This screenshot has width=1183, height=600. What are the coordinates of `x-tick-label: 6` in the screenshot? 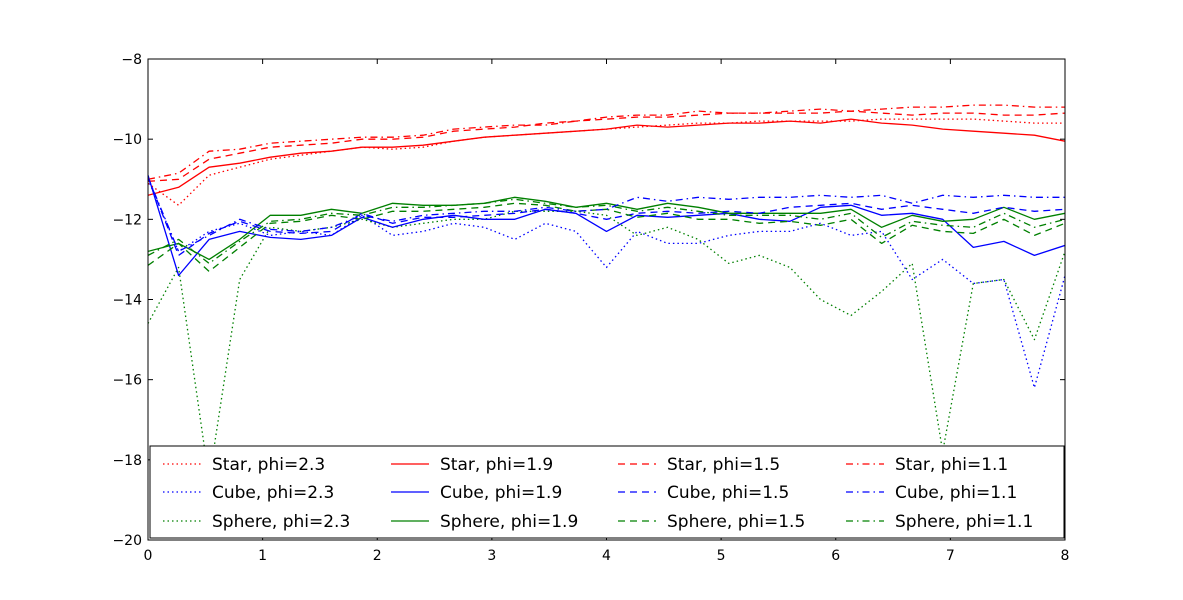 It's located at (835, 556).